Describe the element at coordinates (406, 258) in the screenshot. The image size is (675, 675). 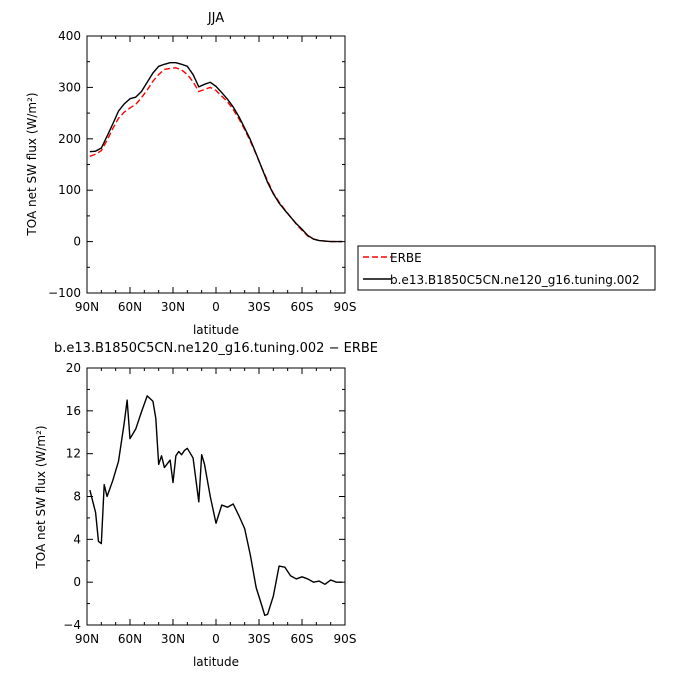
I see `legend-label-erbe: ERBE` at that location.